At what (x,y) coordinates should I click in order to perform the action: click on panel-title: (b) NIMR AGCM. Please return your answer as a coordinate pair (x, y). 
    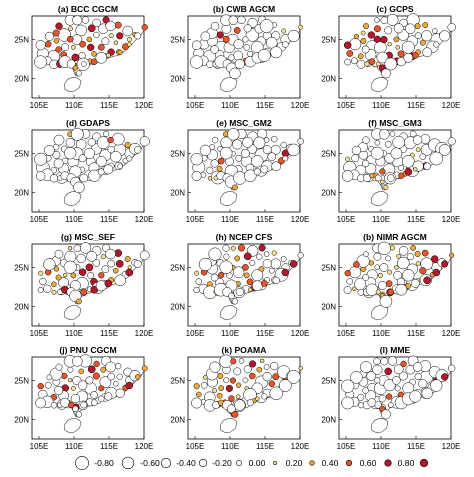
    Looking at the image, I should click on (395, 237).